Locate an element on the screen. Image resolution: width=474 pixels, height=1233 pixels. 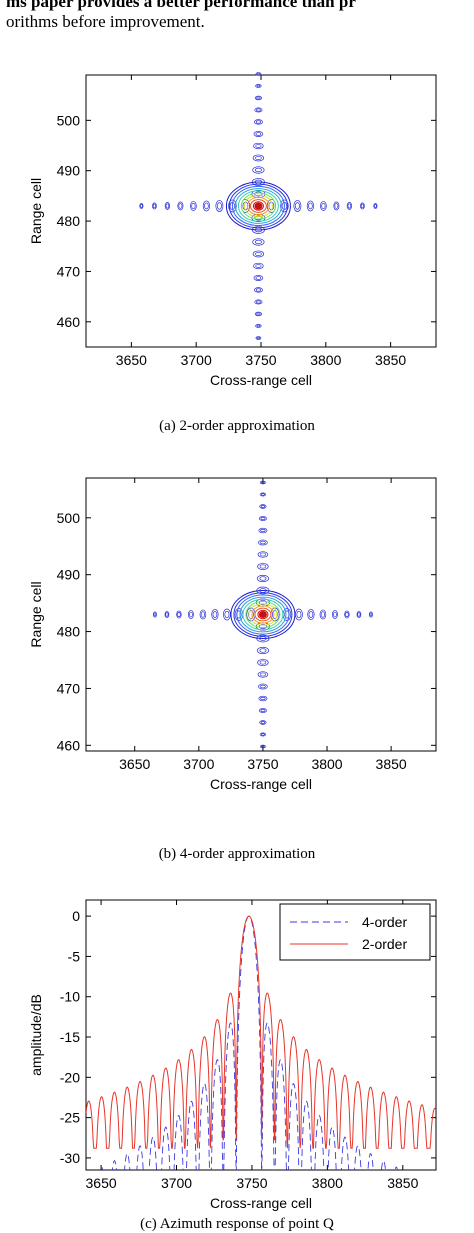
legend: 4-order 2-order is located at coordinates (355, 932).